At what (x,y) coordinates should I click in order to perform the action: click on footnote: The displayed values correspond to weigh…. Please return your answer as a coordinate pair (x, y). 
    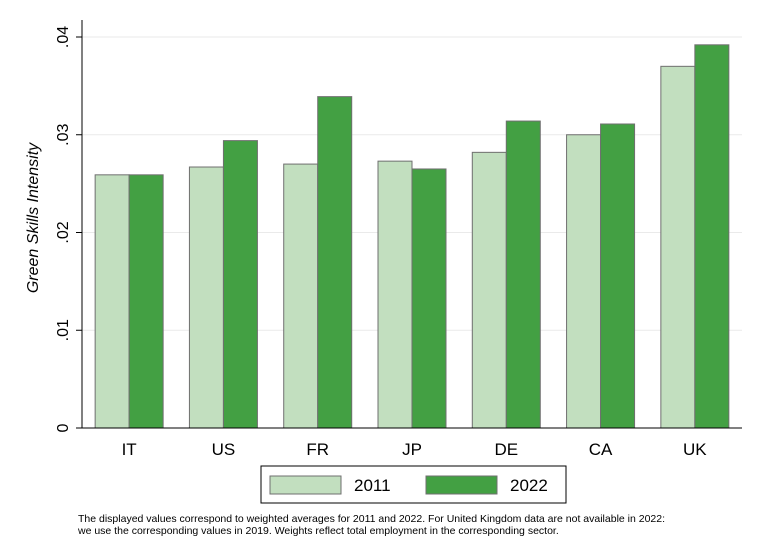
    Looking at the image, I should click on (418, 525).